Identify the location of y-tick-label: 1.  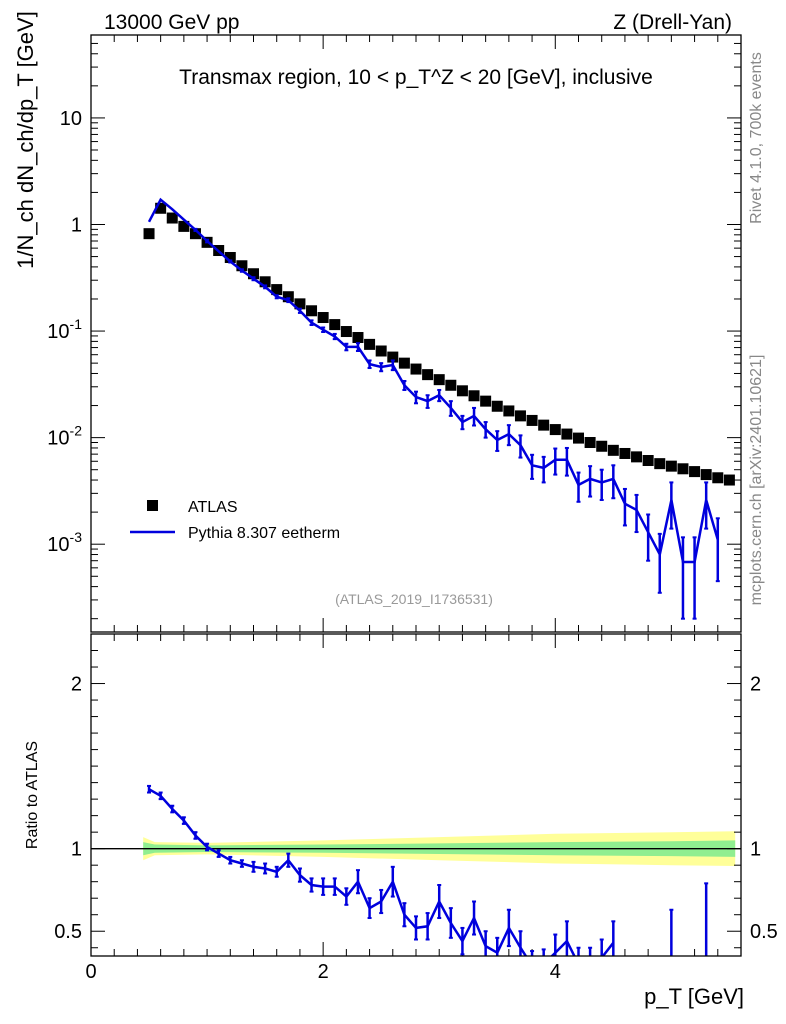
(76, 225).